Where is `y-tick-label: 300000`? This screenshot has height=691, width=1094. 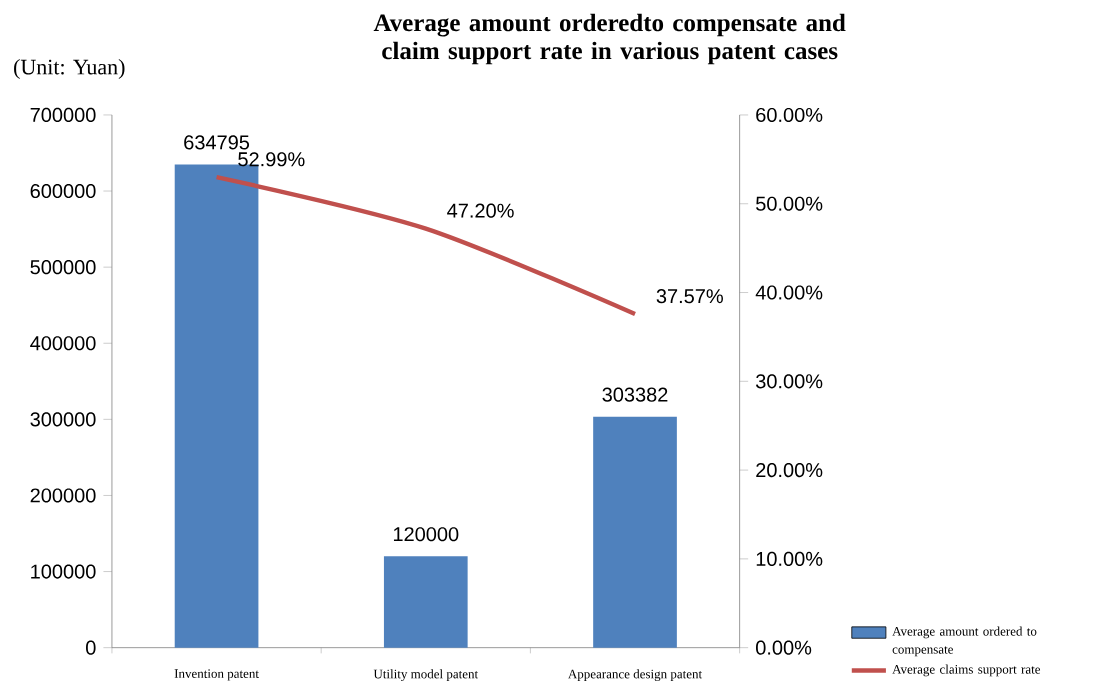 y-tick-label: 300000 is located at coordinates (63, 419).